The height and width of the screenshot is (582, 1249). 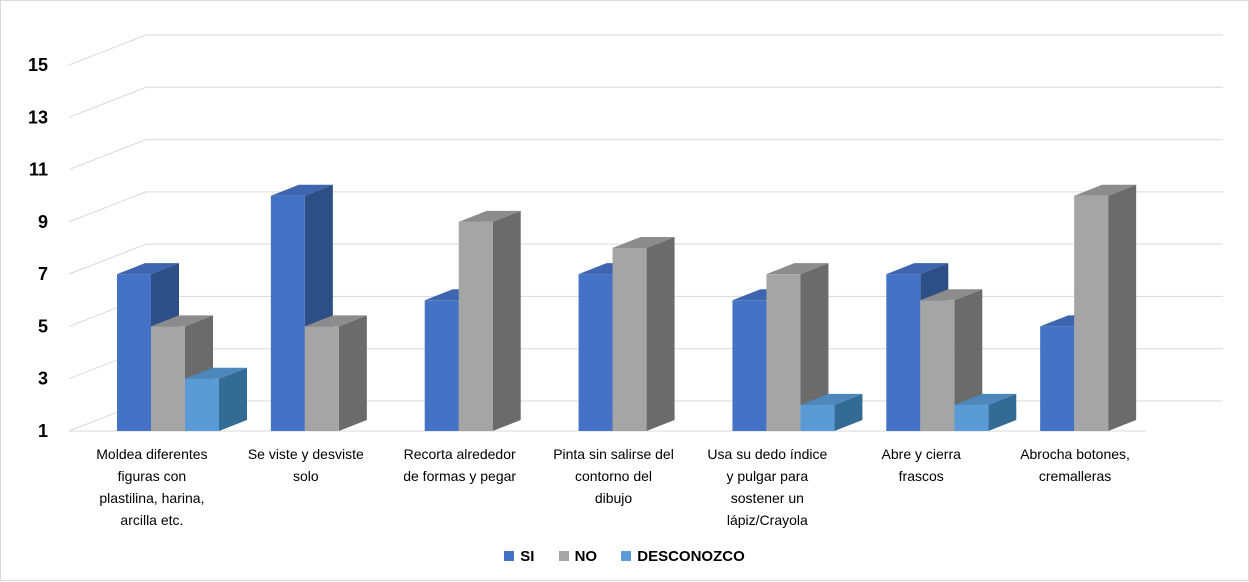 I want to click on legend-swatch-no, so click(x=563, y=556).